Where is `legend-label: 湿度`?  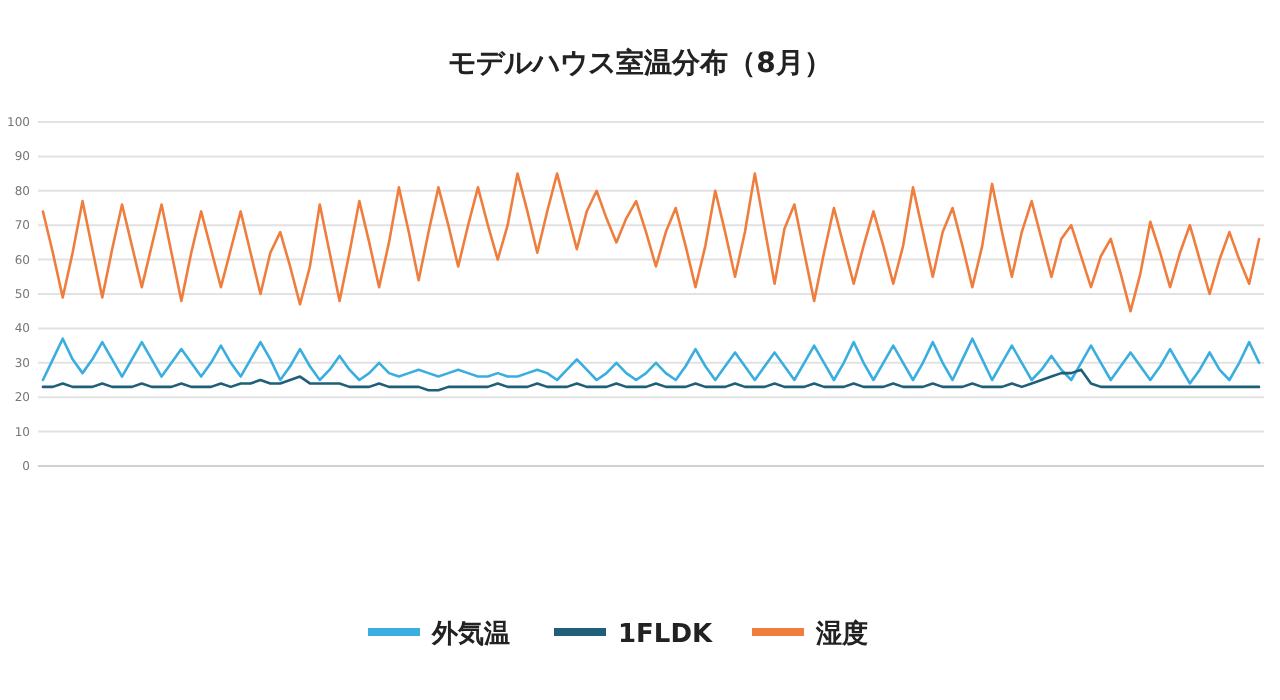
legend-label: 湿度 is located at coordinates (841, 634).